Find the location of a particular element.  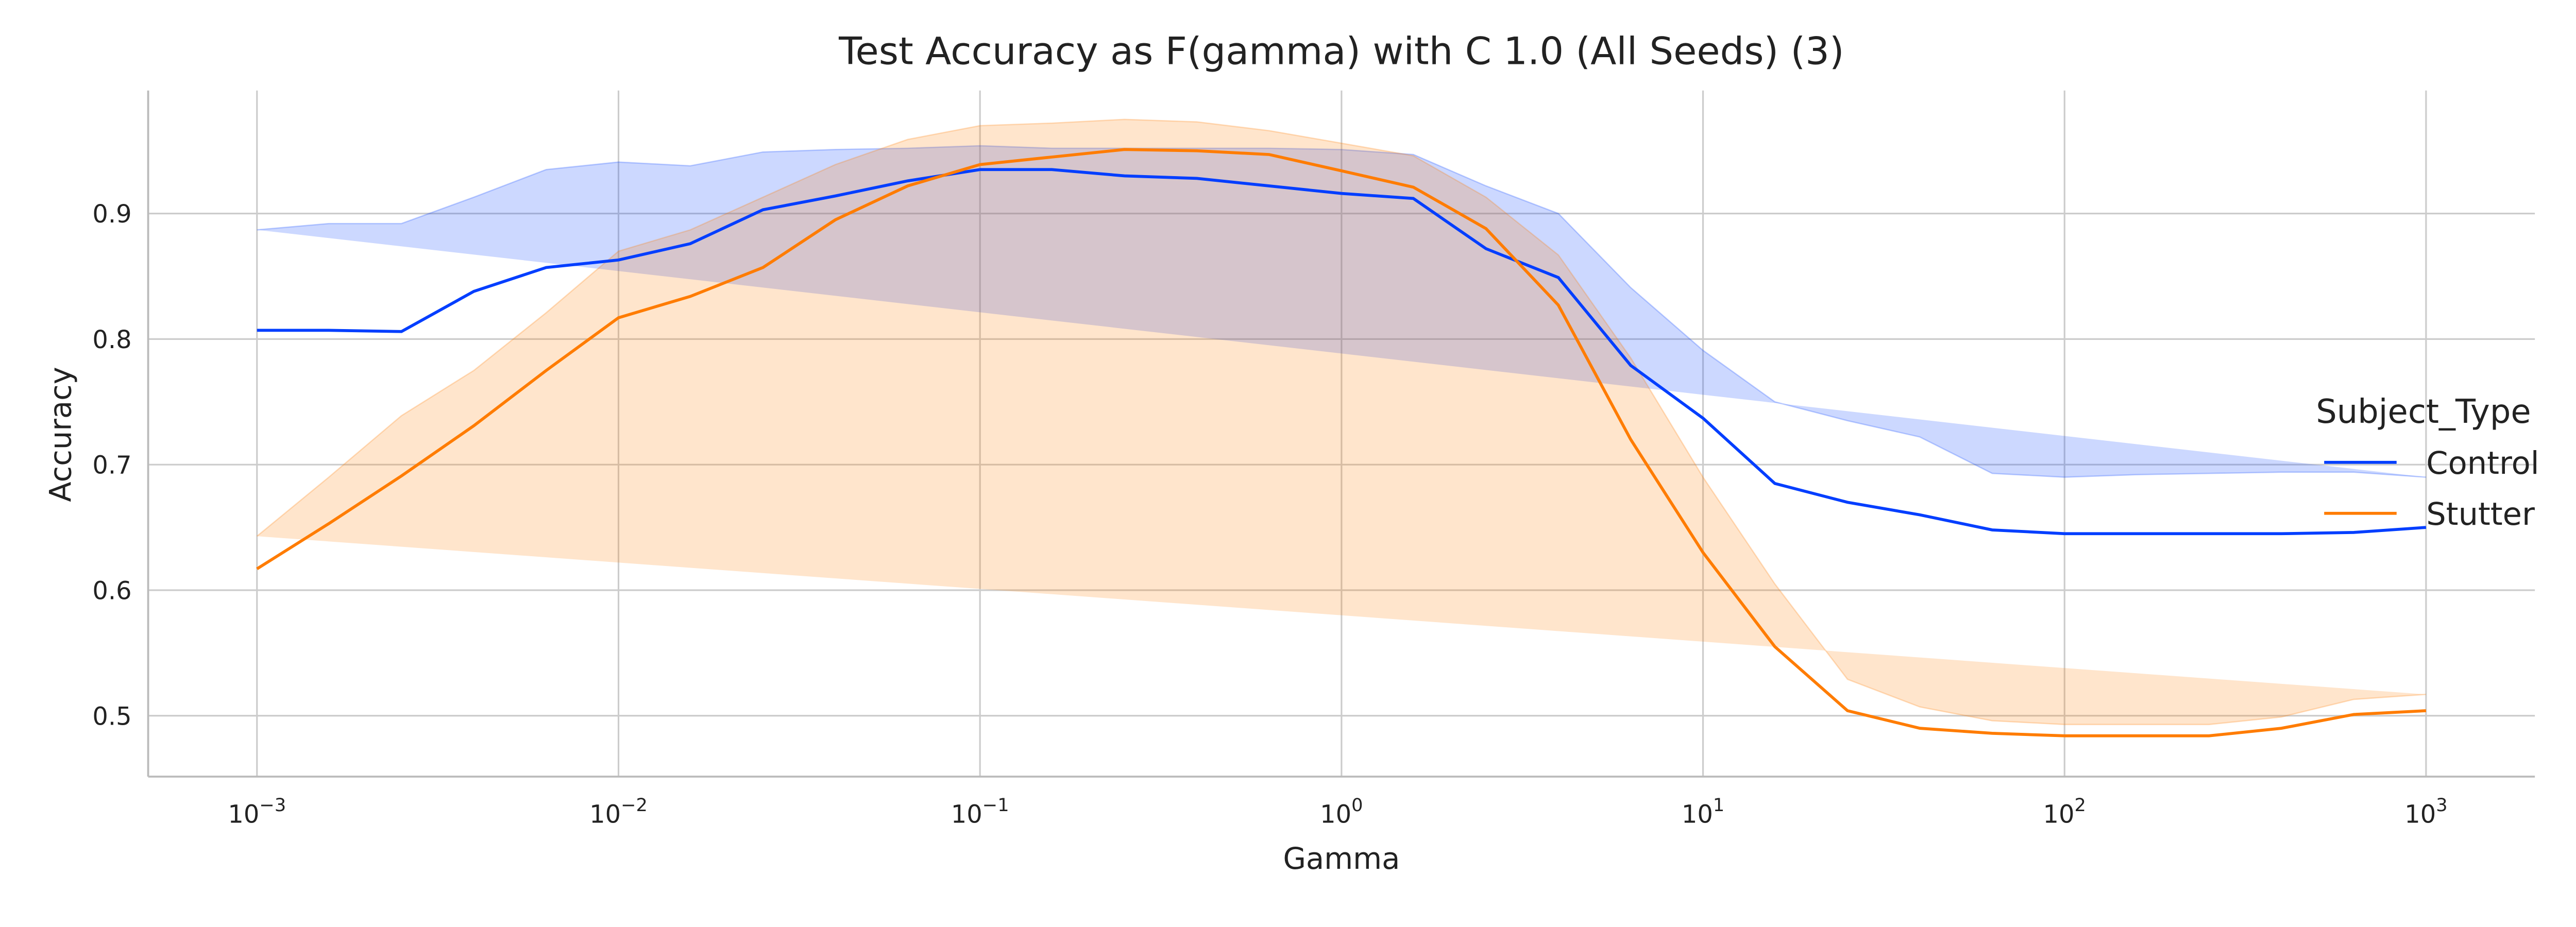

y-tick-label: 0.9 is located at coordinates (111, 215).